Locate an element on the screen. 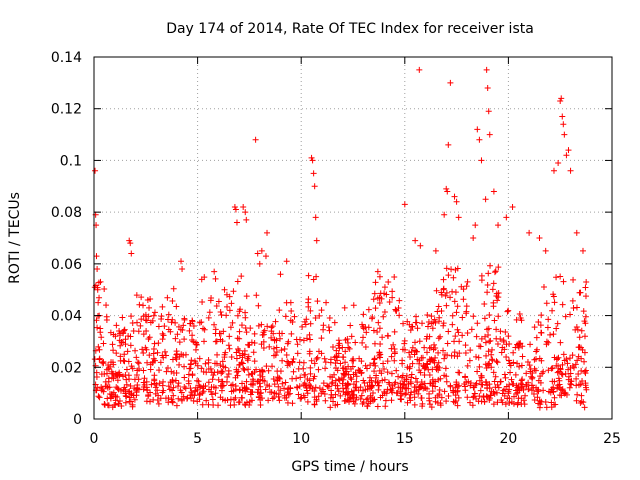 This screenshot has width=640, height=480. y-tick-labels: 0 0.02 0.04 0.06 0.08 0.1 0.12 0.14 is located at coordinates (66, 239).